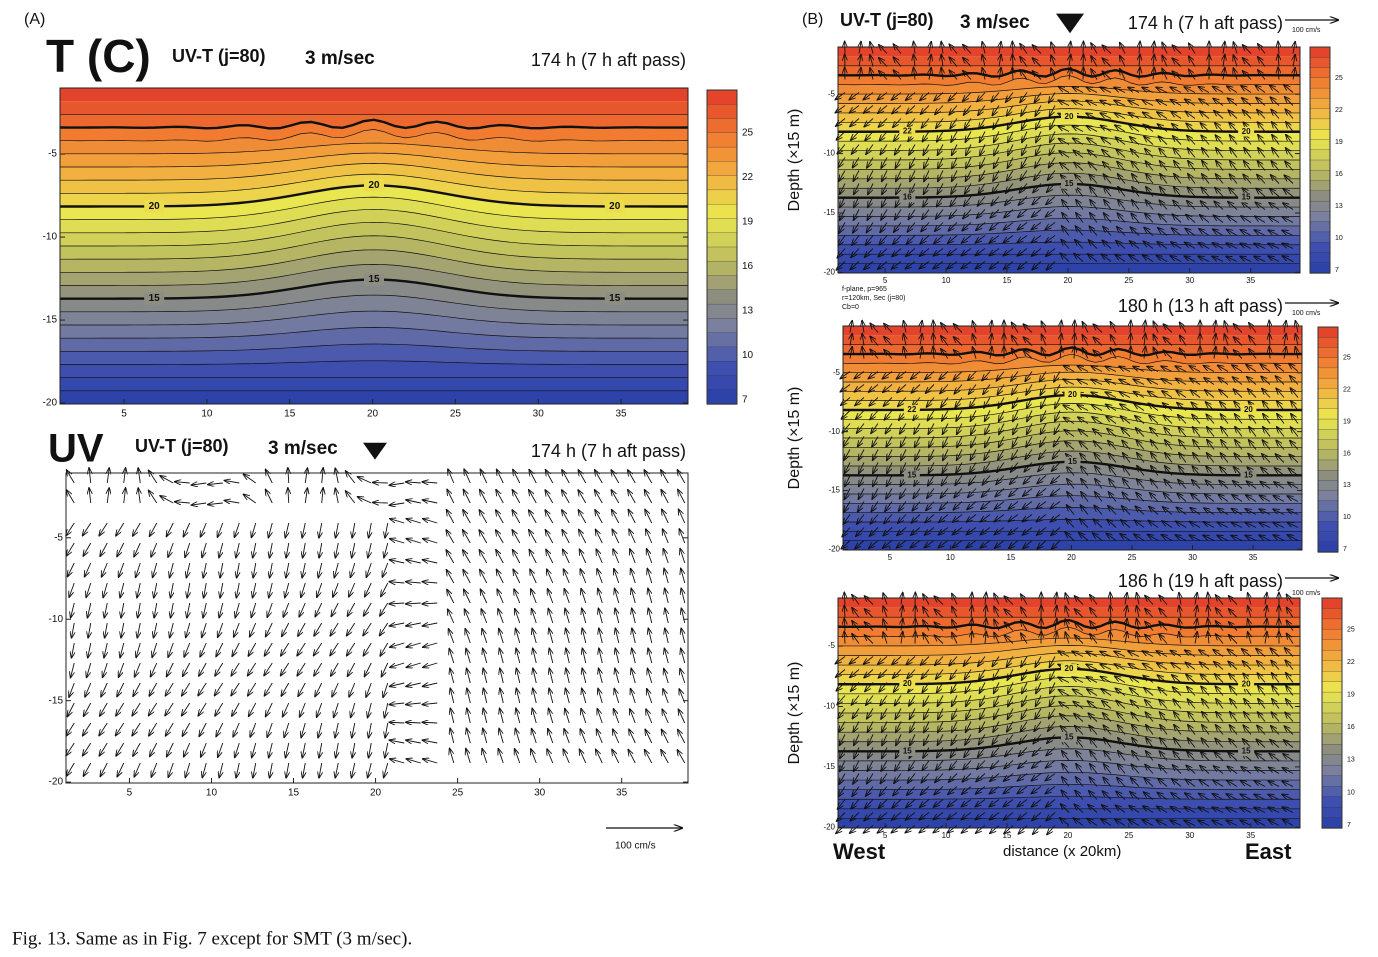  Describe the element at coordinates (1071, 557) in the screenshot. I see `x-tick-label: 20` at that location.